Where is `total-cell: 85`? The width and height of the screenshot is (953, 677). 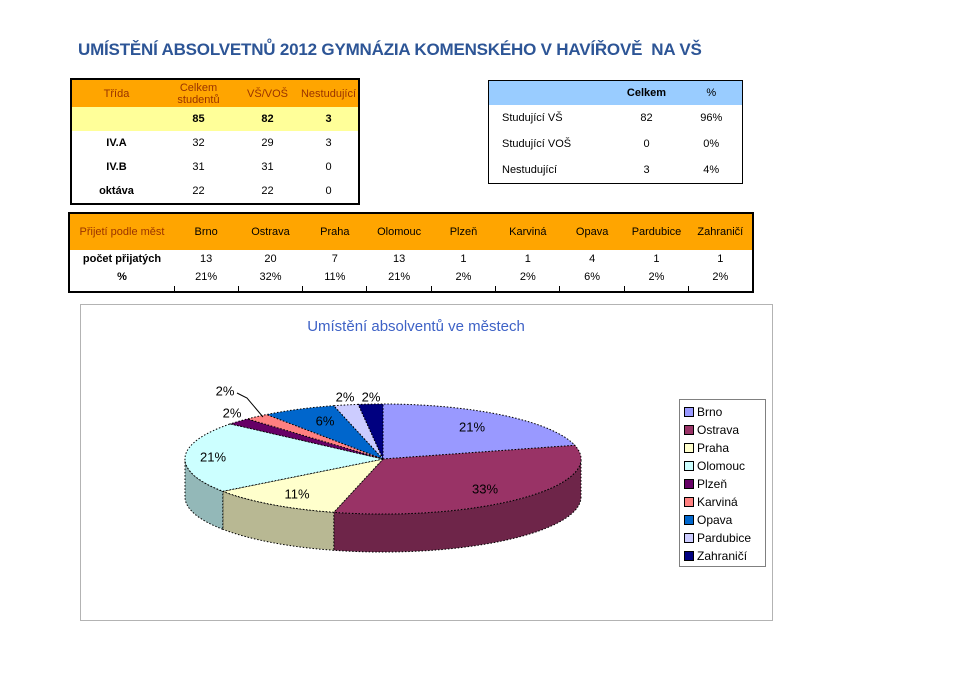 total-cell: 85 is located at coordinates (198, 119).